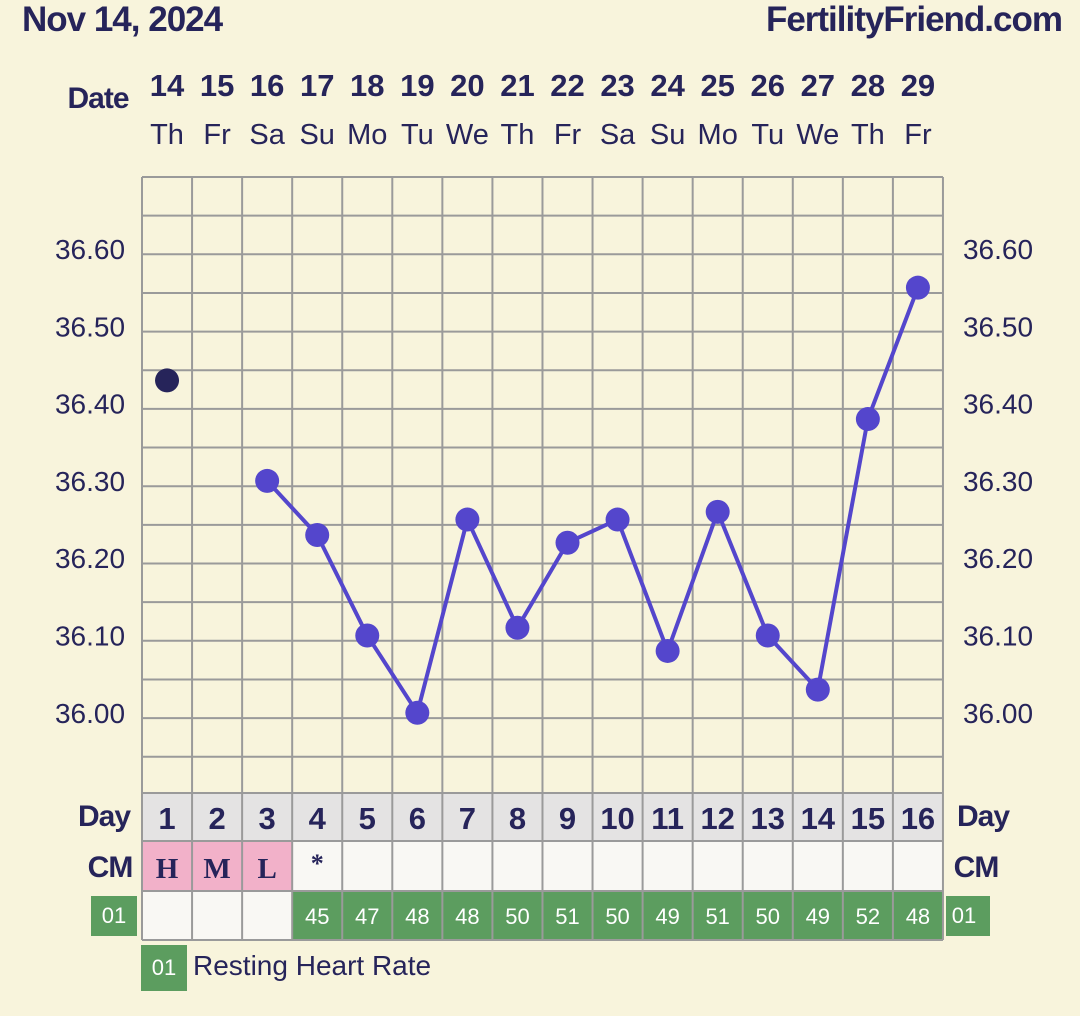 The width and height of the screenshot is (1080, 1016). I want to click on cm-value: H, so click(167, 869).